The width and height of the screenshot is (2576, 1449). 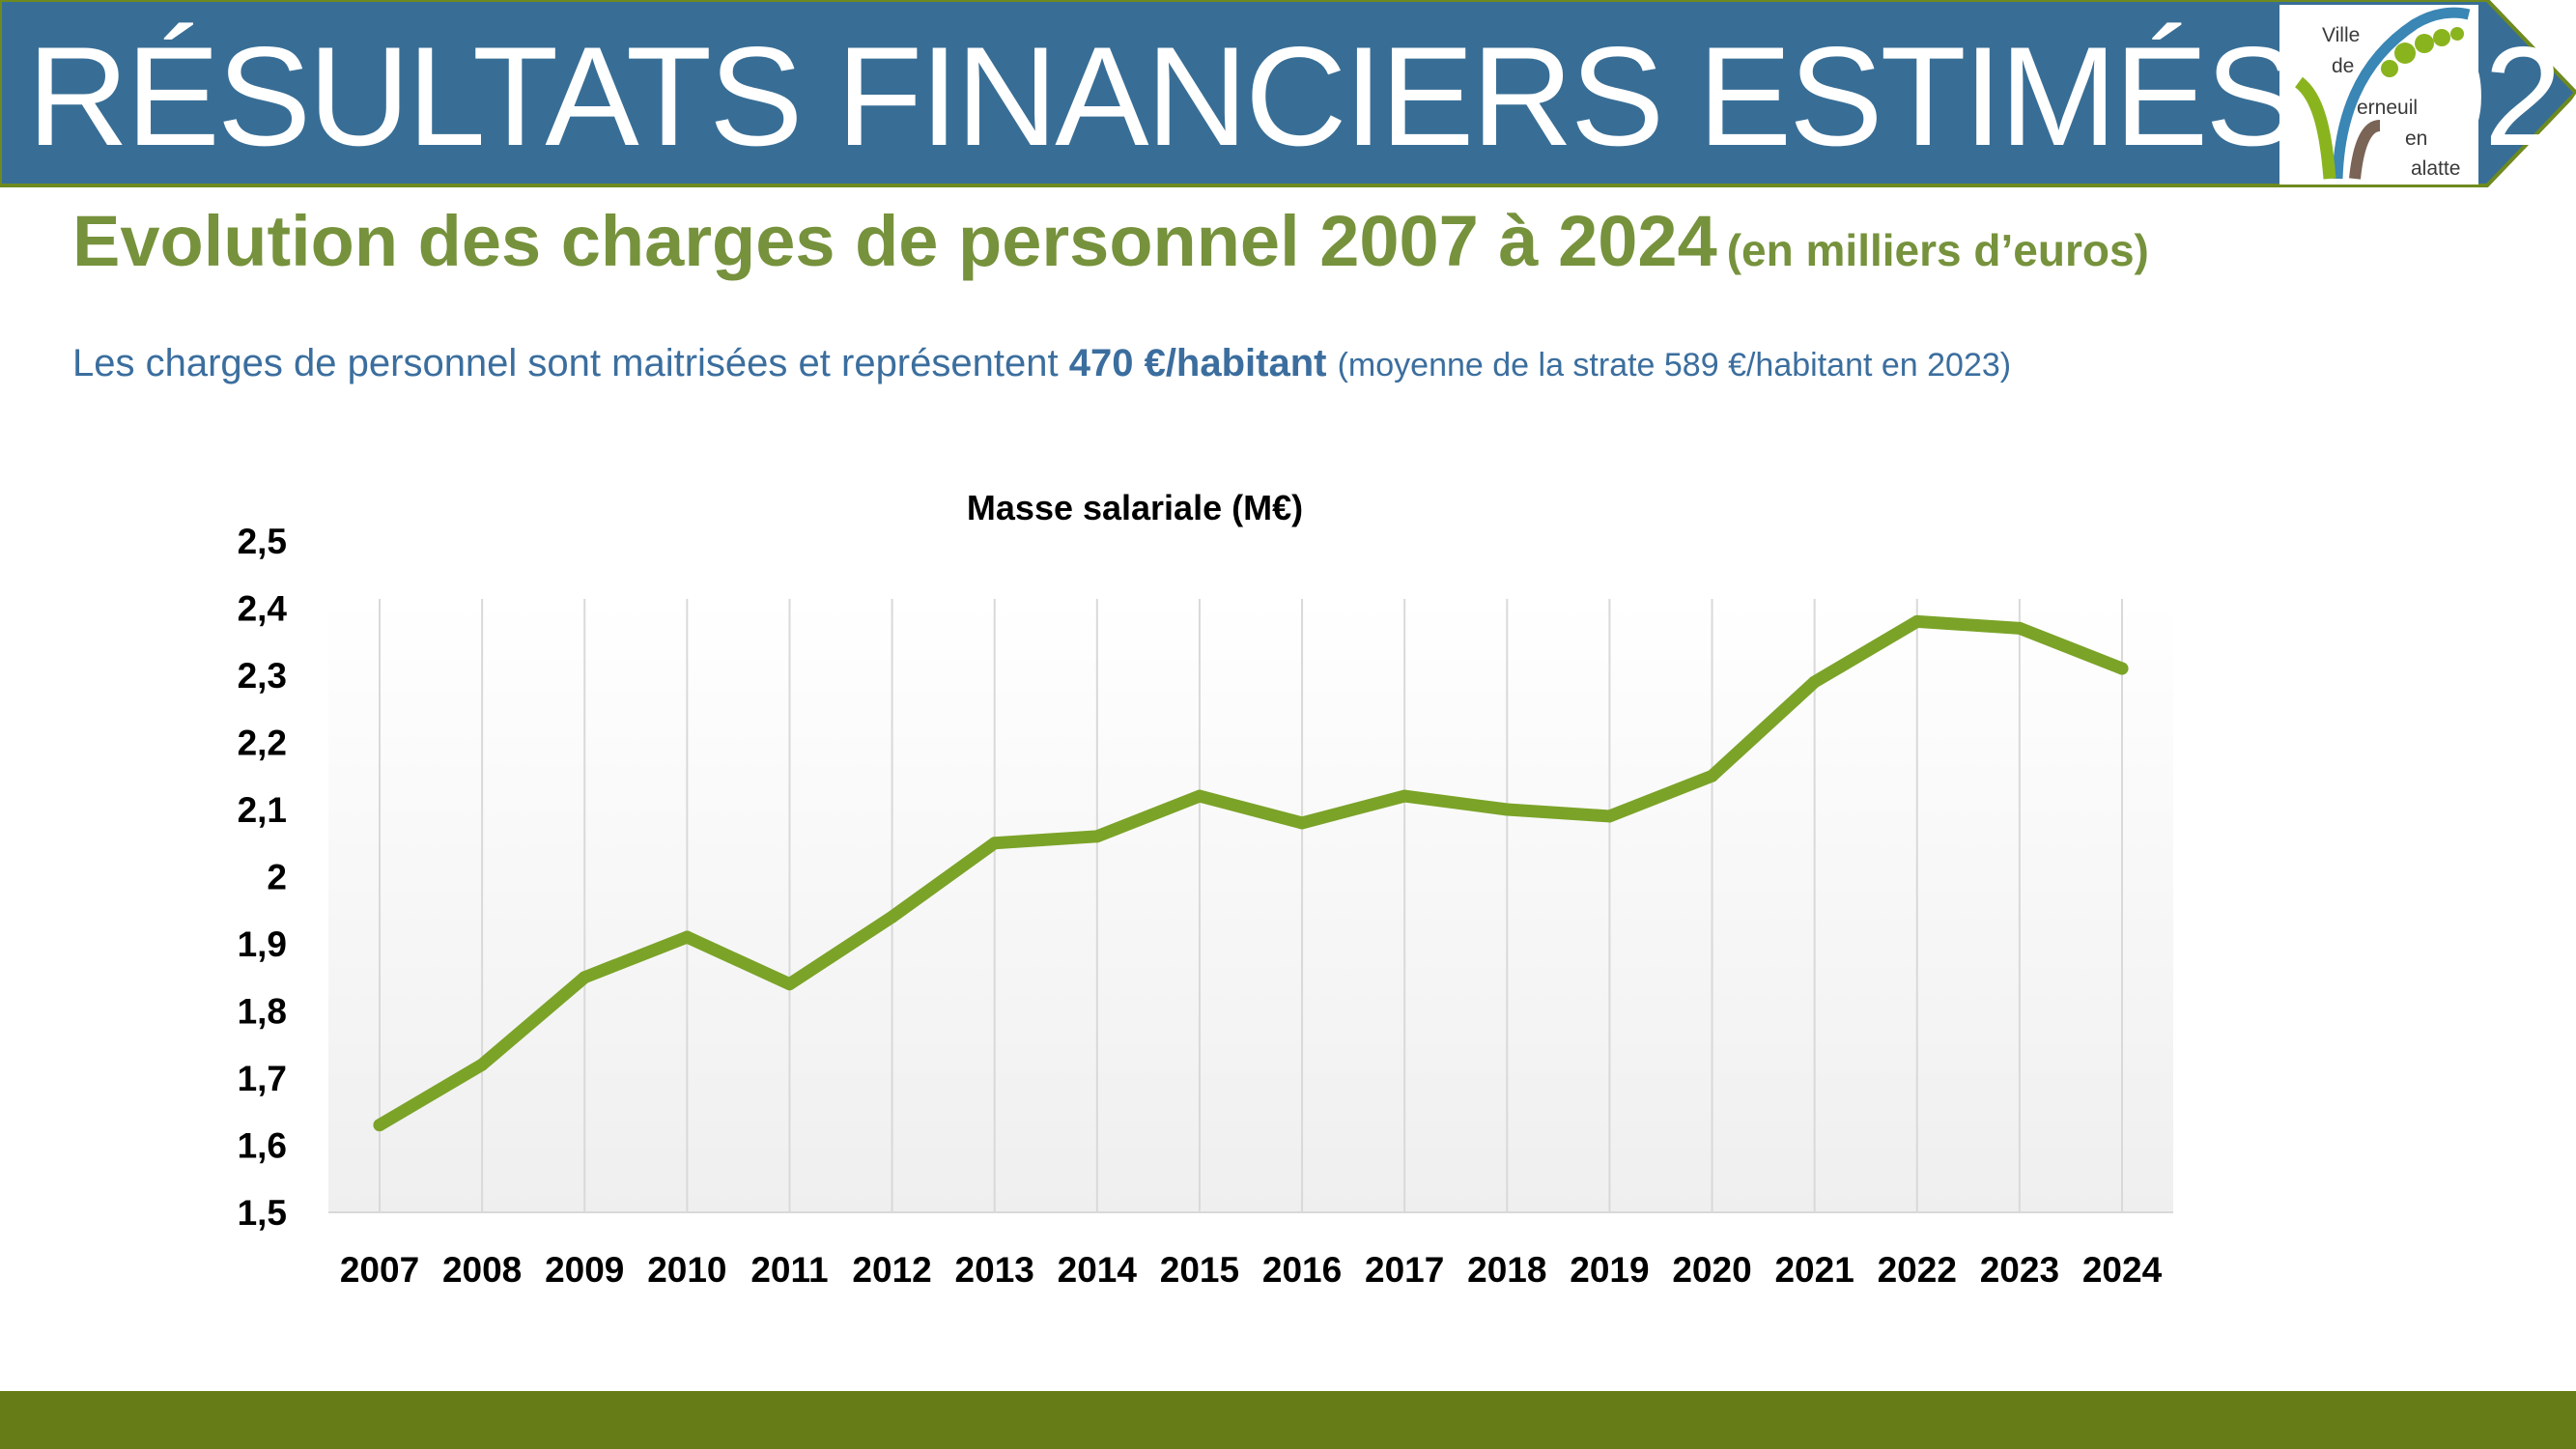 I want to click on y-tick-label: 1,7, so click(x=262, y=1078).